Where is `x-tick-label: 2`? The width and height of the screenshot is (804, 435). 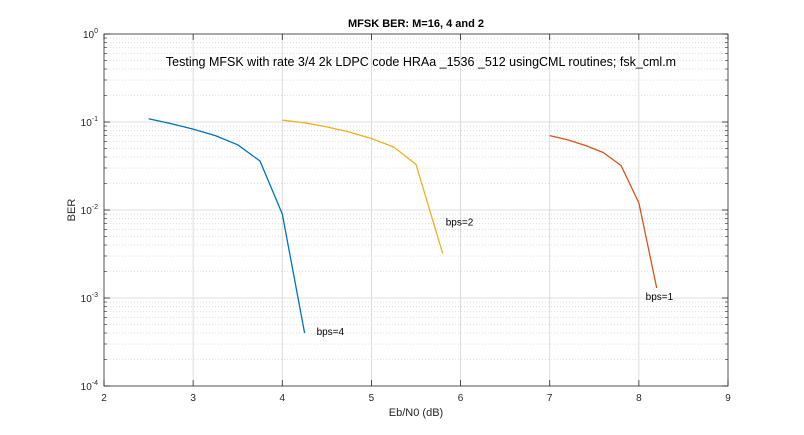
x-tick-label: 2 is located at coordinates (104, 398).